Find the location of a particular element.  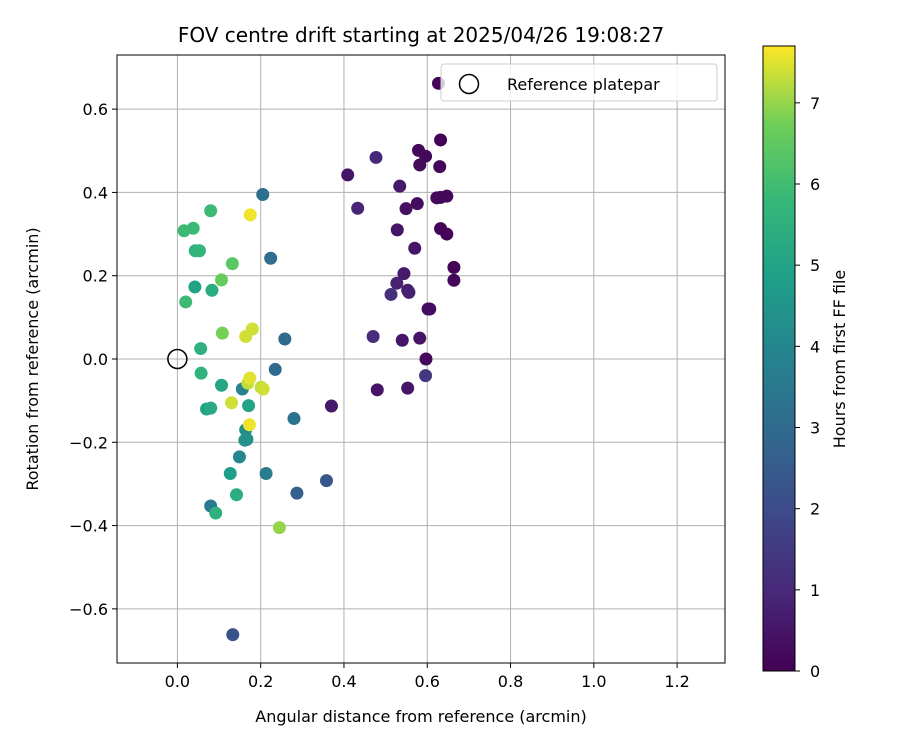

x-tick-label: 1.2 is located at coordinates (676, 681).